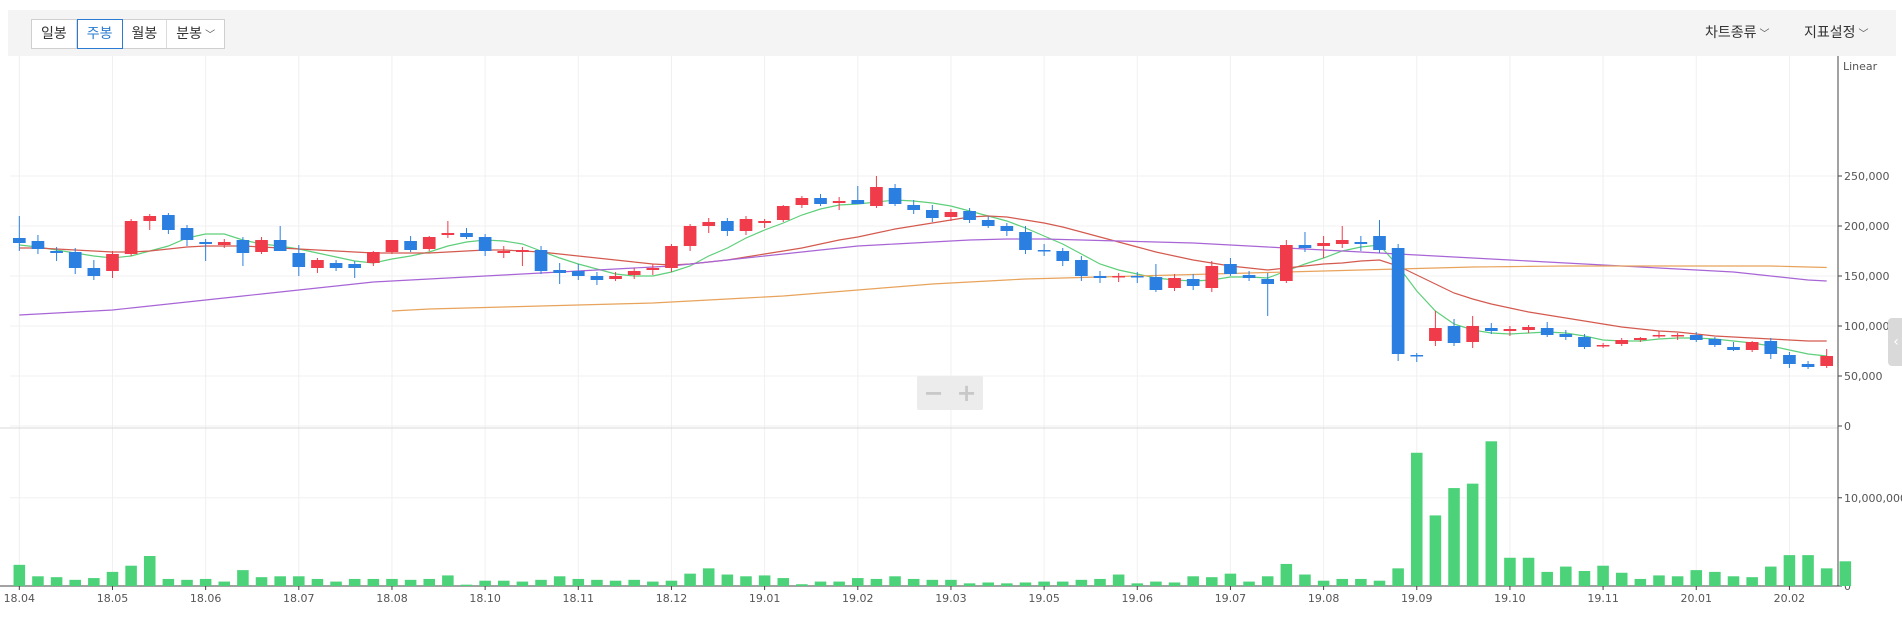  I want to click on zoom-in-button: +, so click(966, 393).